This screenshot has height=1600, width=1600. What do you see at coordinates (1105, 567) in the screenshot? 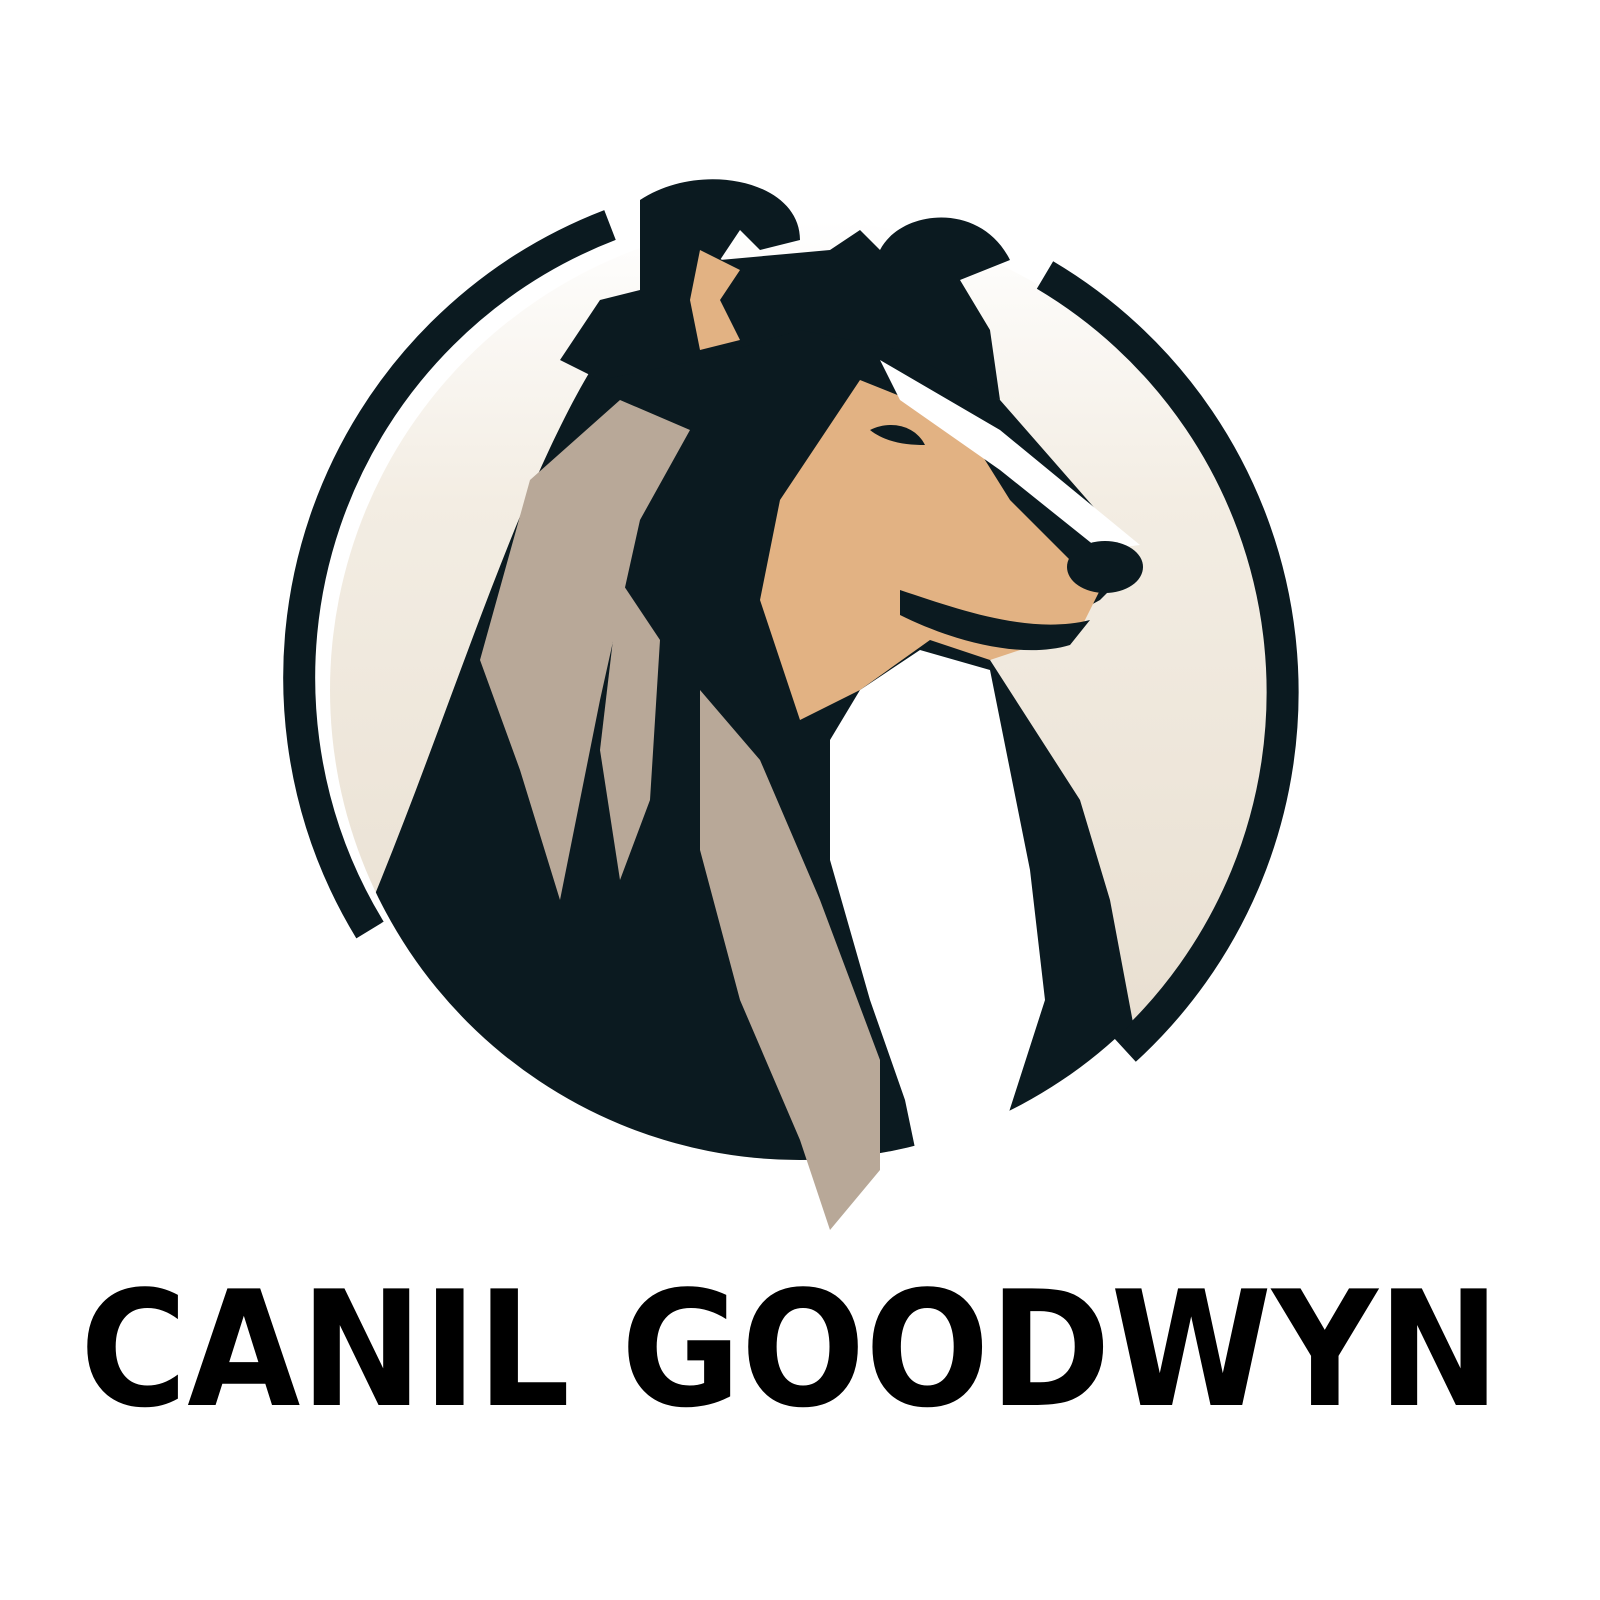
I see `nose` at bounding box center [1105, 567].